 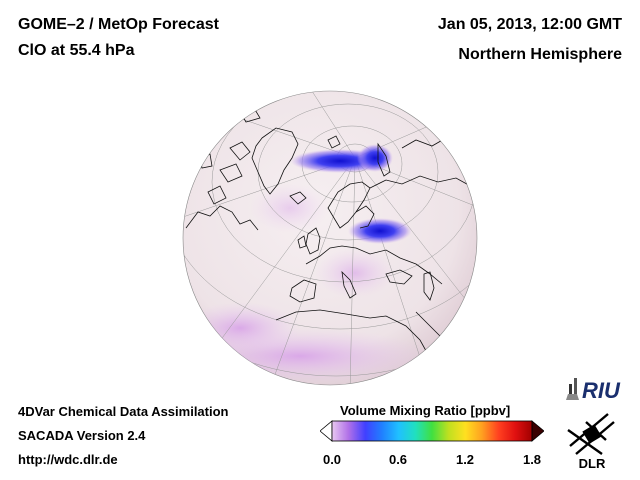 What do you see at coordinates (398, 459) in the screenshot?
I see `colorbar-tick-1: 0.6` at bounding box center [398, 459].